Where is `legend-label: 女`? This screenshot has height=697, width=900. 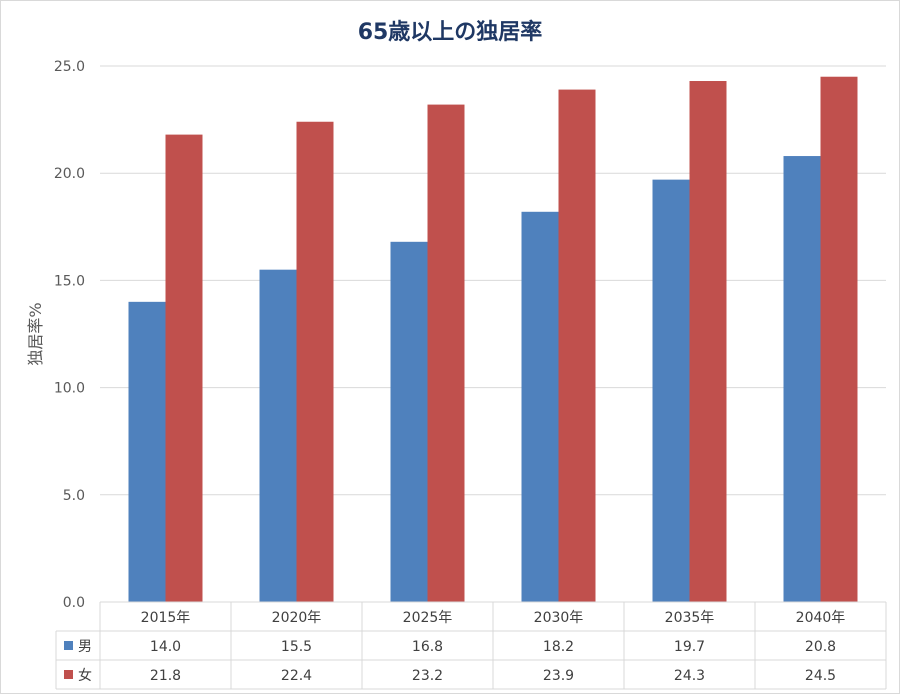 legend-label: 女 is located at coordinates (85, 675).